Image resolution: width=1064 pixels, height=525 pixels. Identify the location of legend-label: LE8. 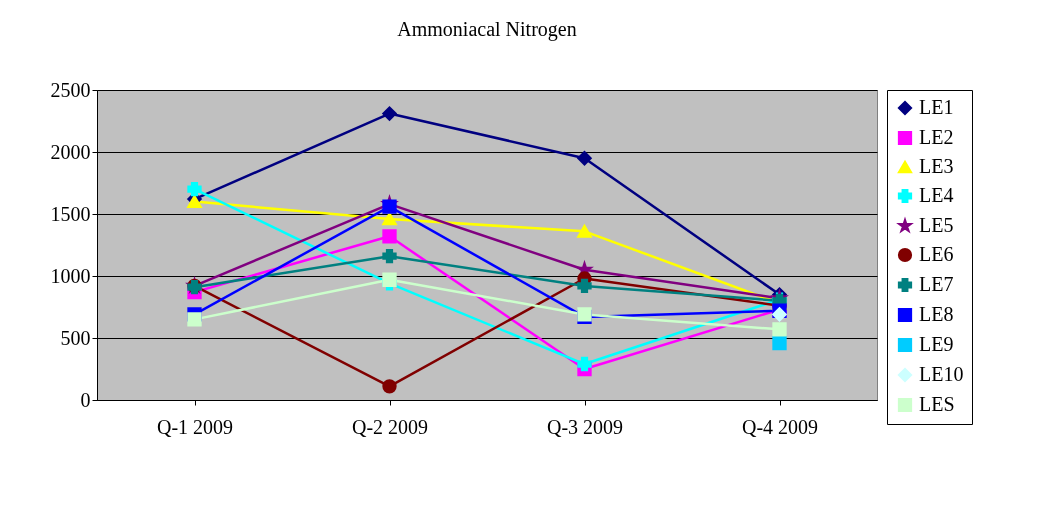
(936, 314).